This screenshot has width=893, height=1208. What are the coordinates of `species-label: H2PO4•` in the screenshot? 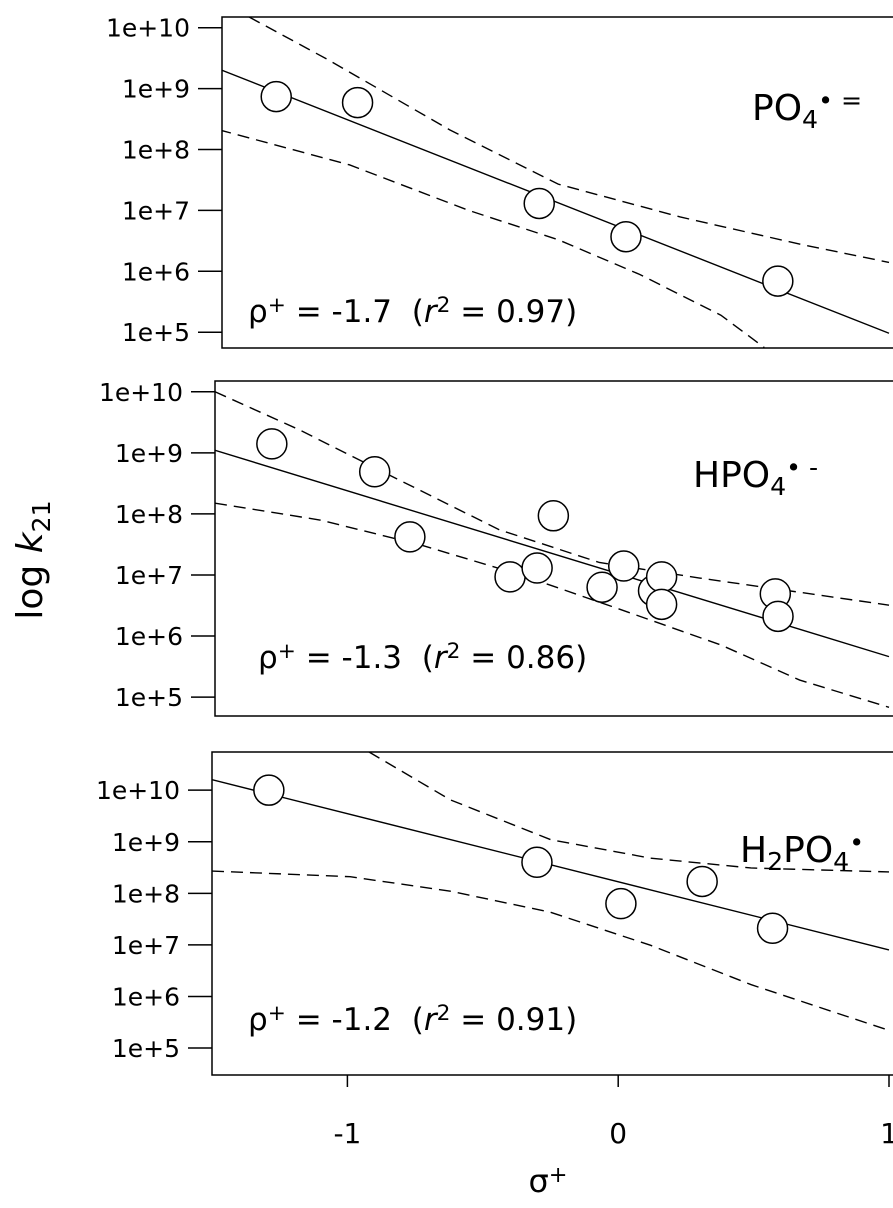 It's located at (802, 852).